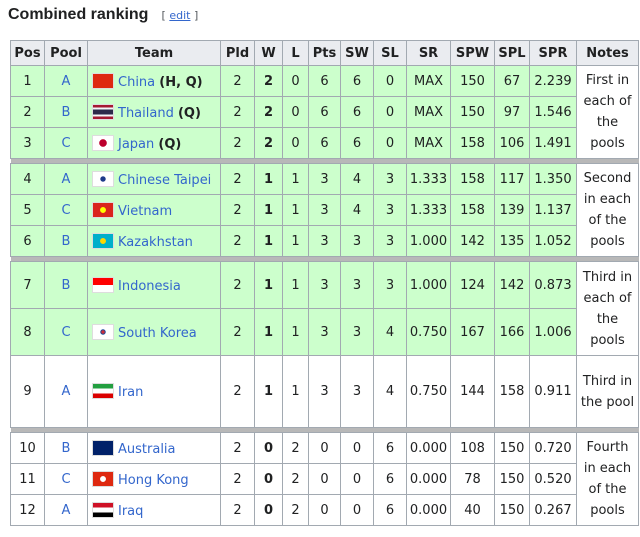 The height and width of the screenshot is (537, 640). Describe the element at coordinates (147, 449) in the screenshot. I see `team-link: Australia` at that location.